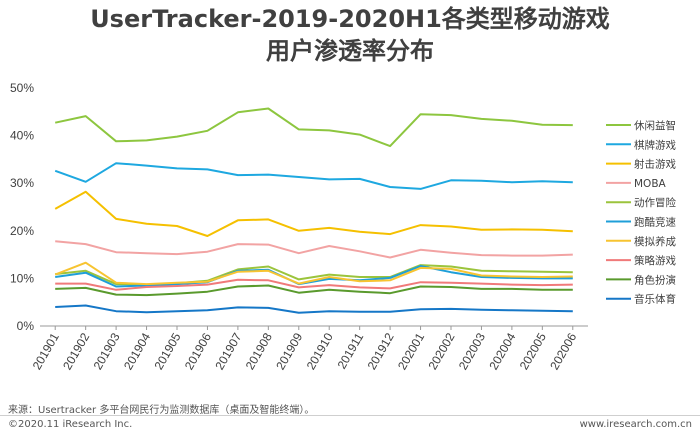  What do you see at coordinates (655, 125) in the screenshot?
I see `legend-label: 休闲益智` at bounding box center [655, 125].